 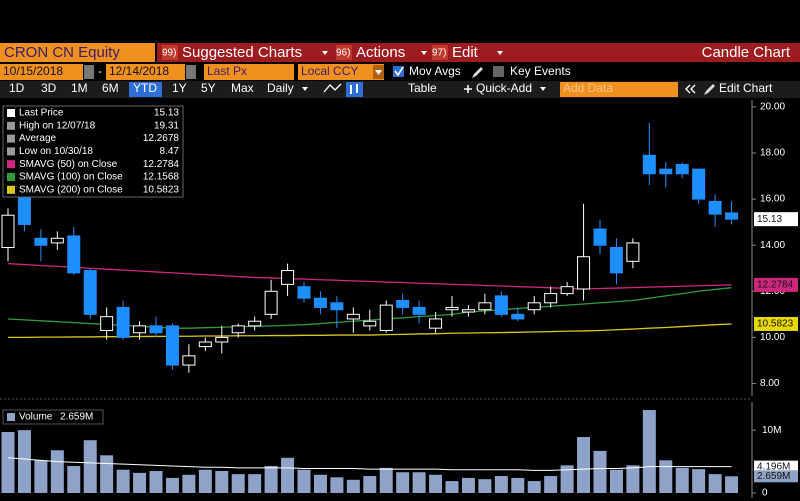 What do you see at coordinates (33, 71) in the screenshot?
I see `start-date: 10/15/2018` at bounding box center [33, 71].